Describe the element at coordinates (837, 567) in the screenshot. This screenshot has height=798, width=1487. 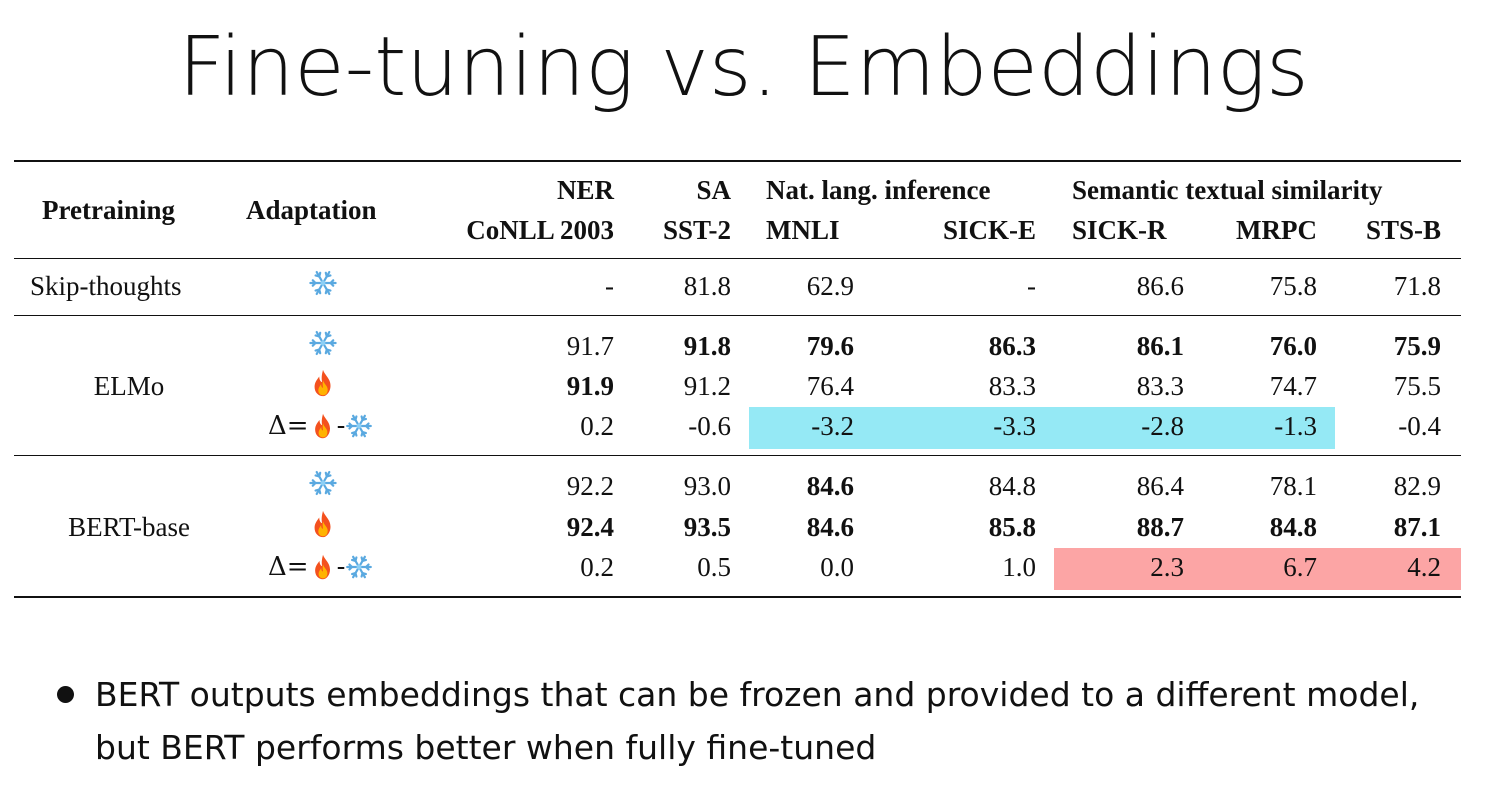
I see `table-cell: 0.0` at that location.